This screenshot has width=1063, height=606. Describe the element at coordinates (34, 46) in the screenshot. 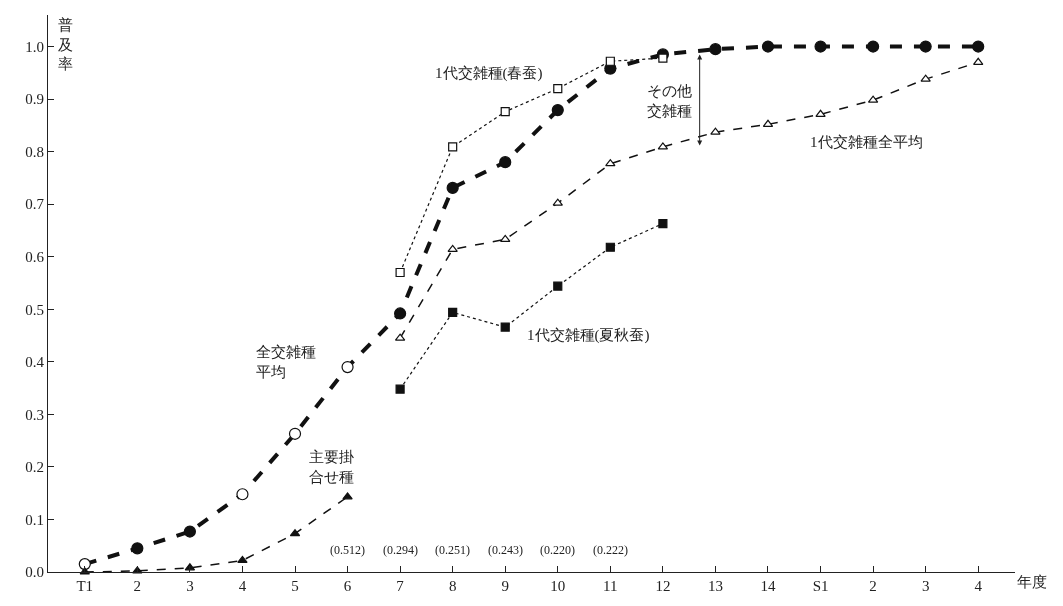

I see `y-tick-label: 1.0` at that location.